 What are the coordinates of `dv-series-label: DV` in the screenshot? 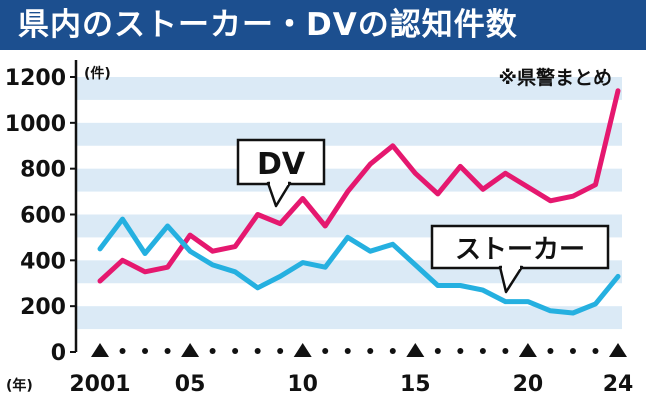 It's located at (281, 164).